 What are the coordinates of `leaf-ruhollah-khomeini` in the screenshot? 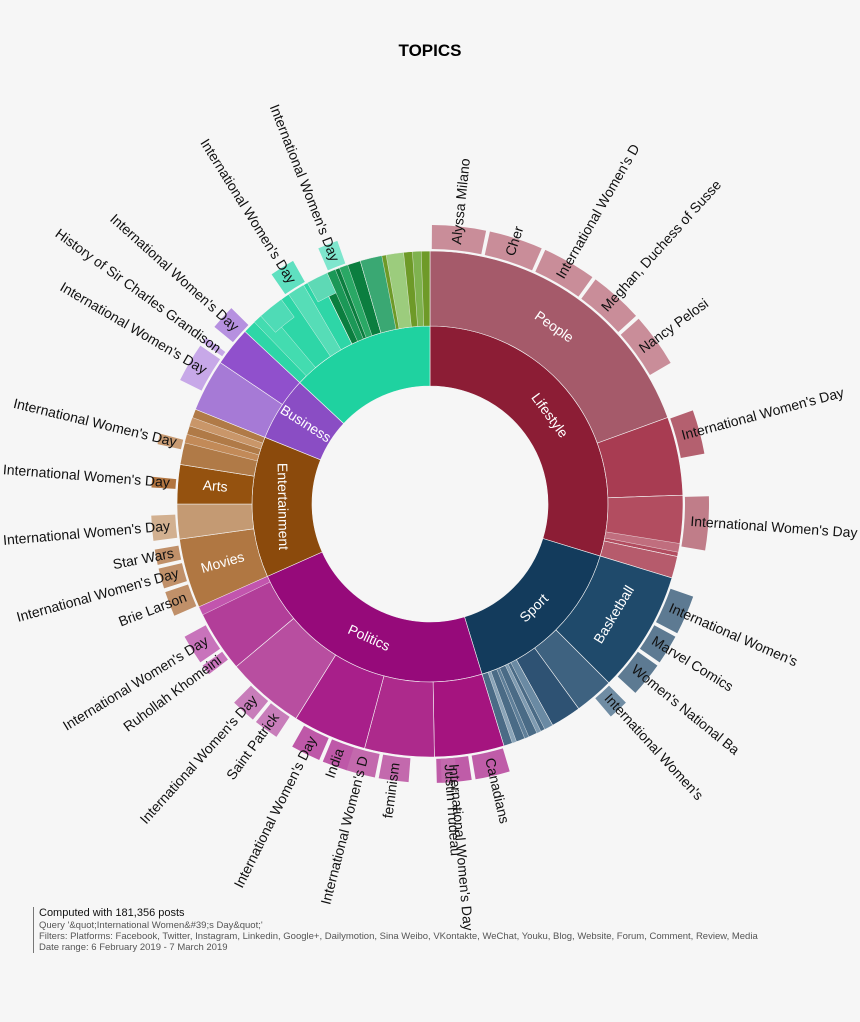 It's located at (215, 663).